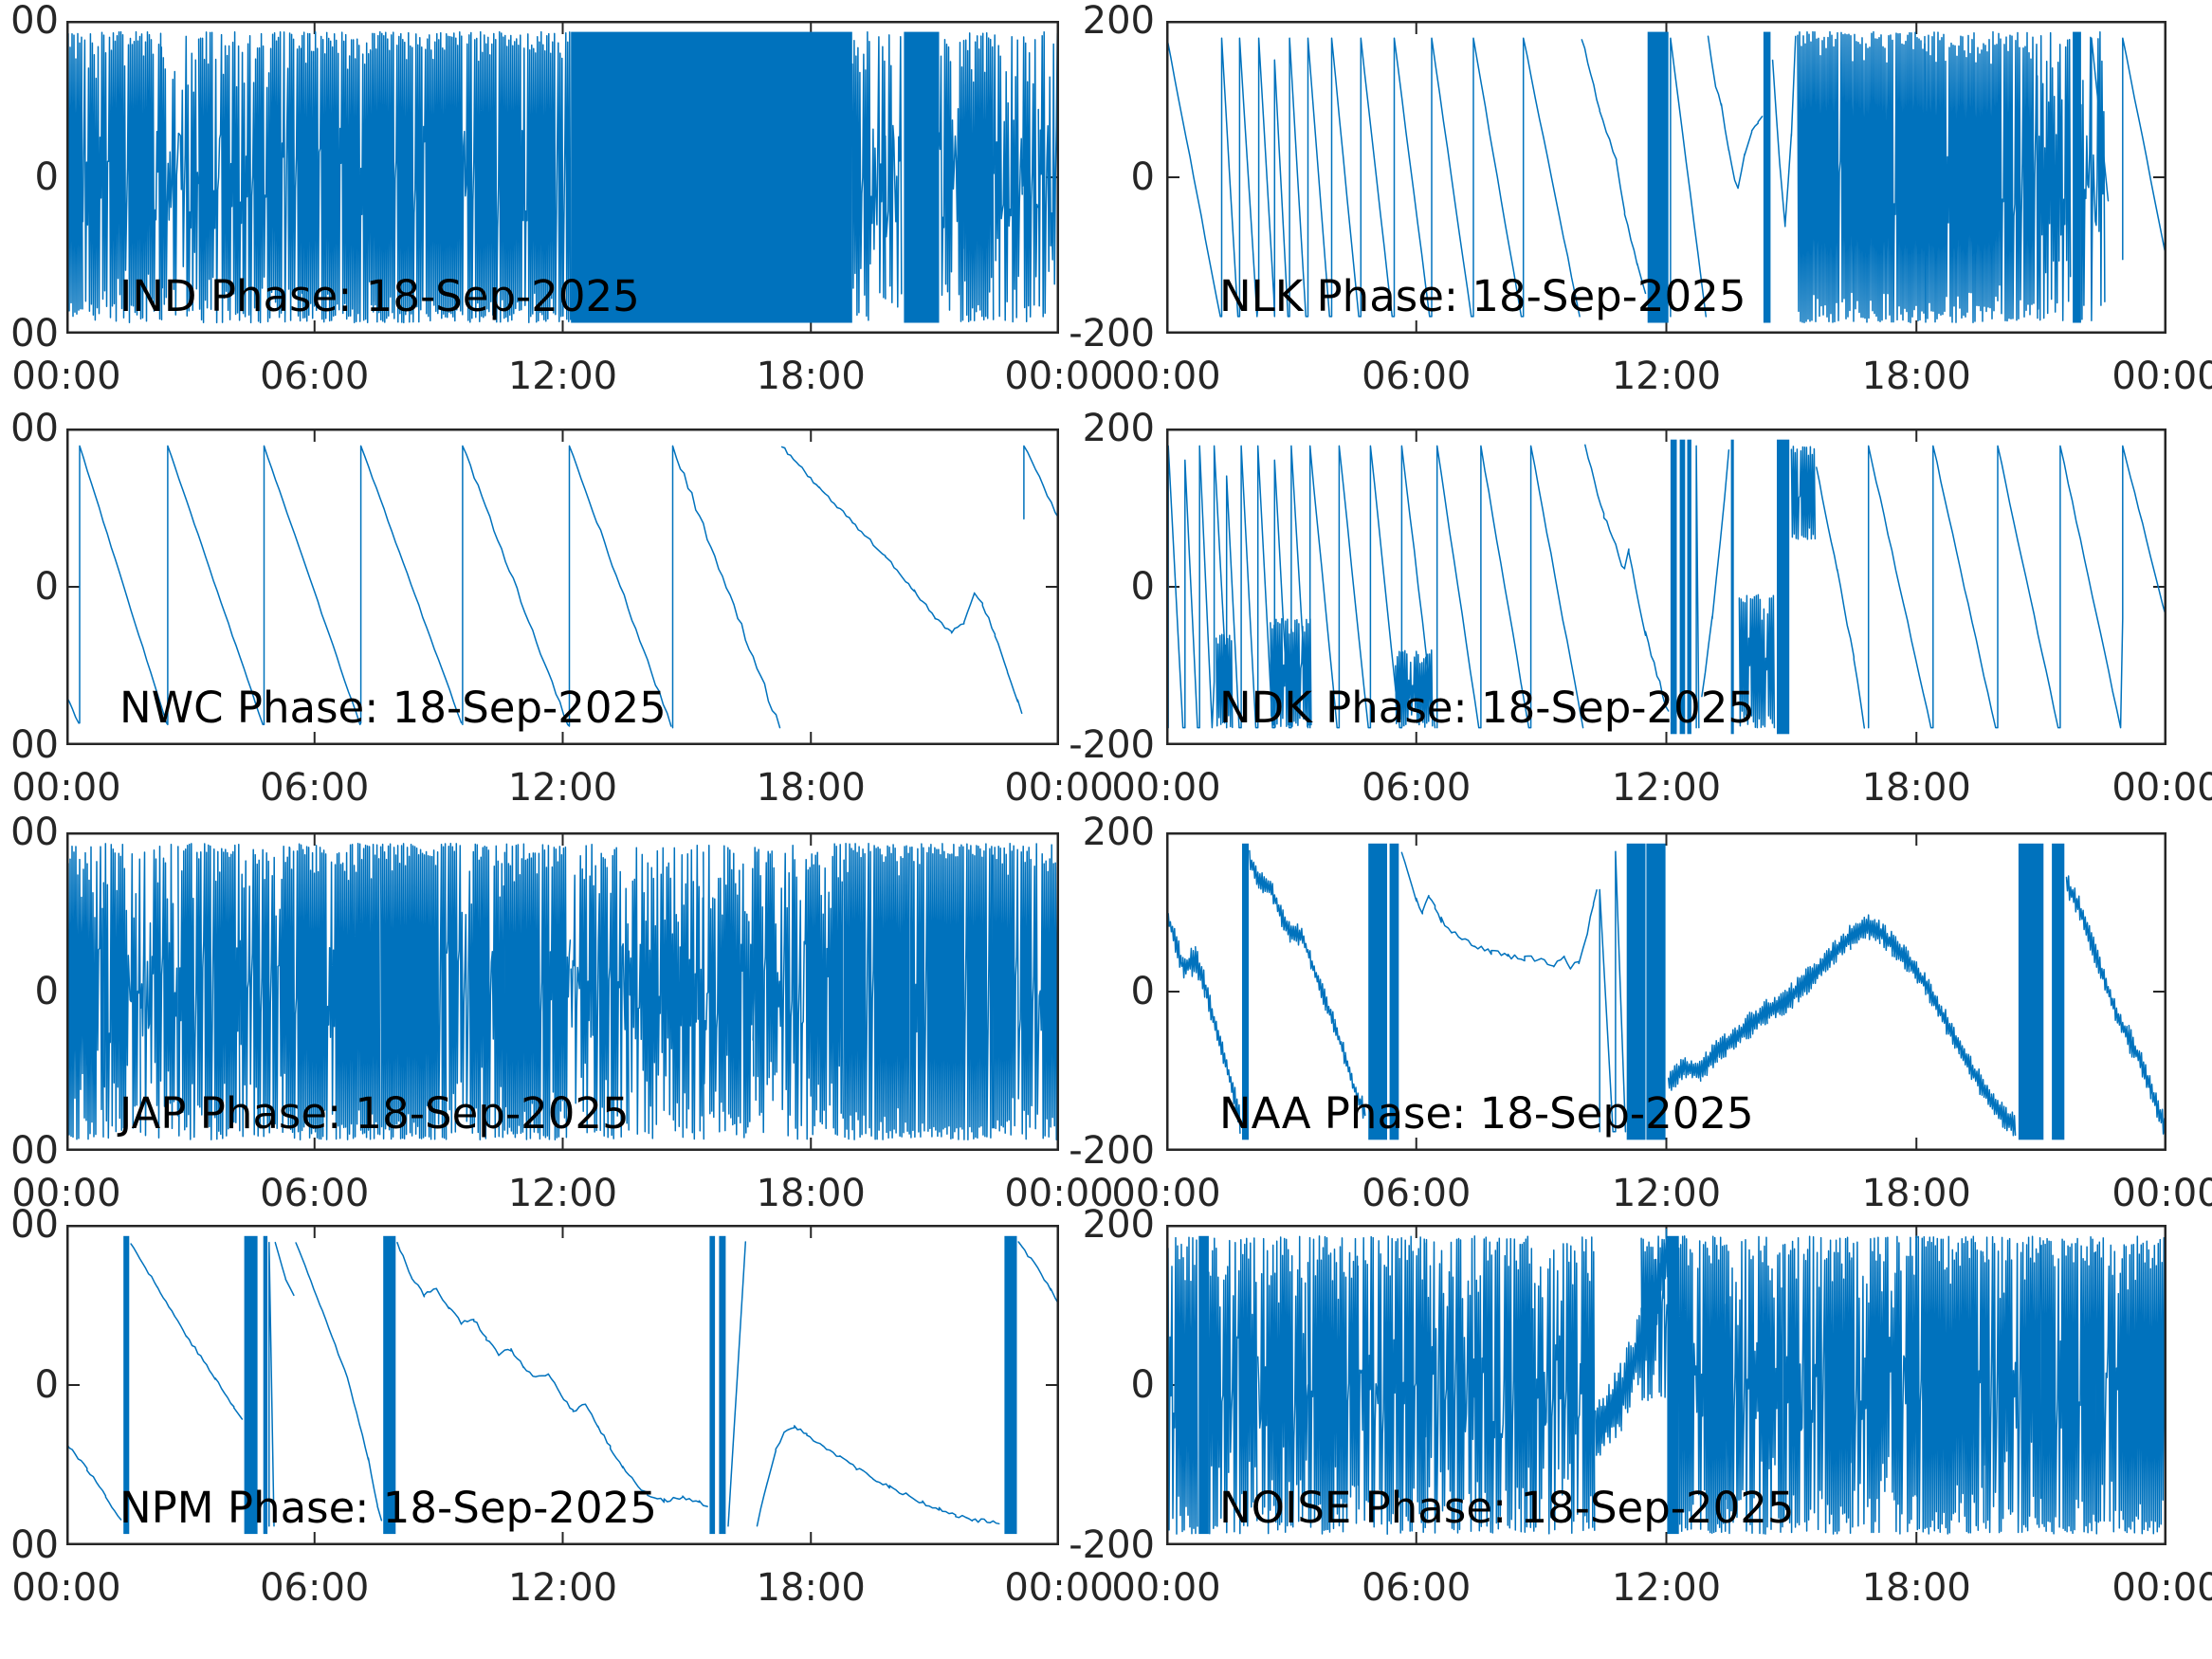  I want to click on station-label-JAP: JAP Phase: 18-Sep-2025, so click(374, 1113).